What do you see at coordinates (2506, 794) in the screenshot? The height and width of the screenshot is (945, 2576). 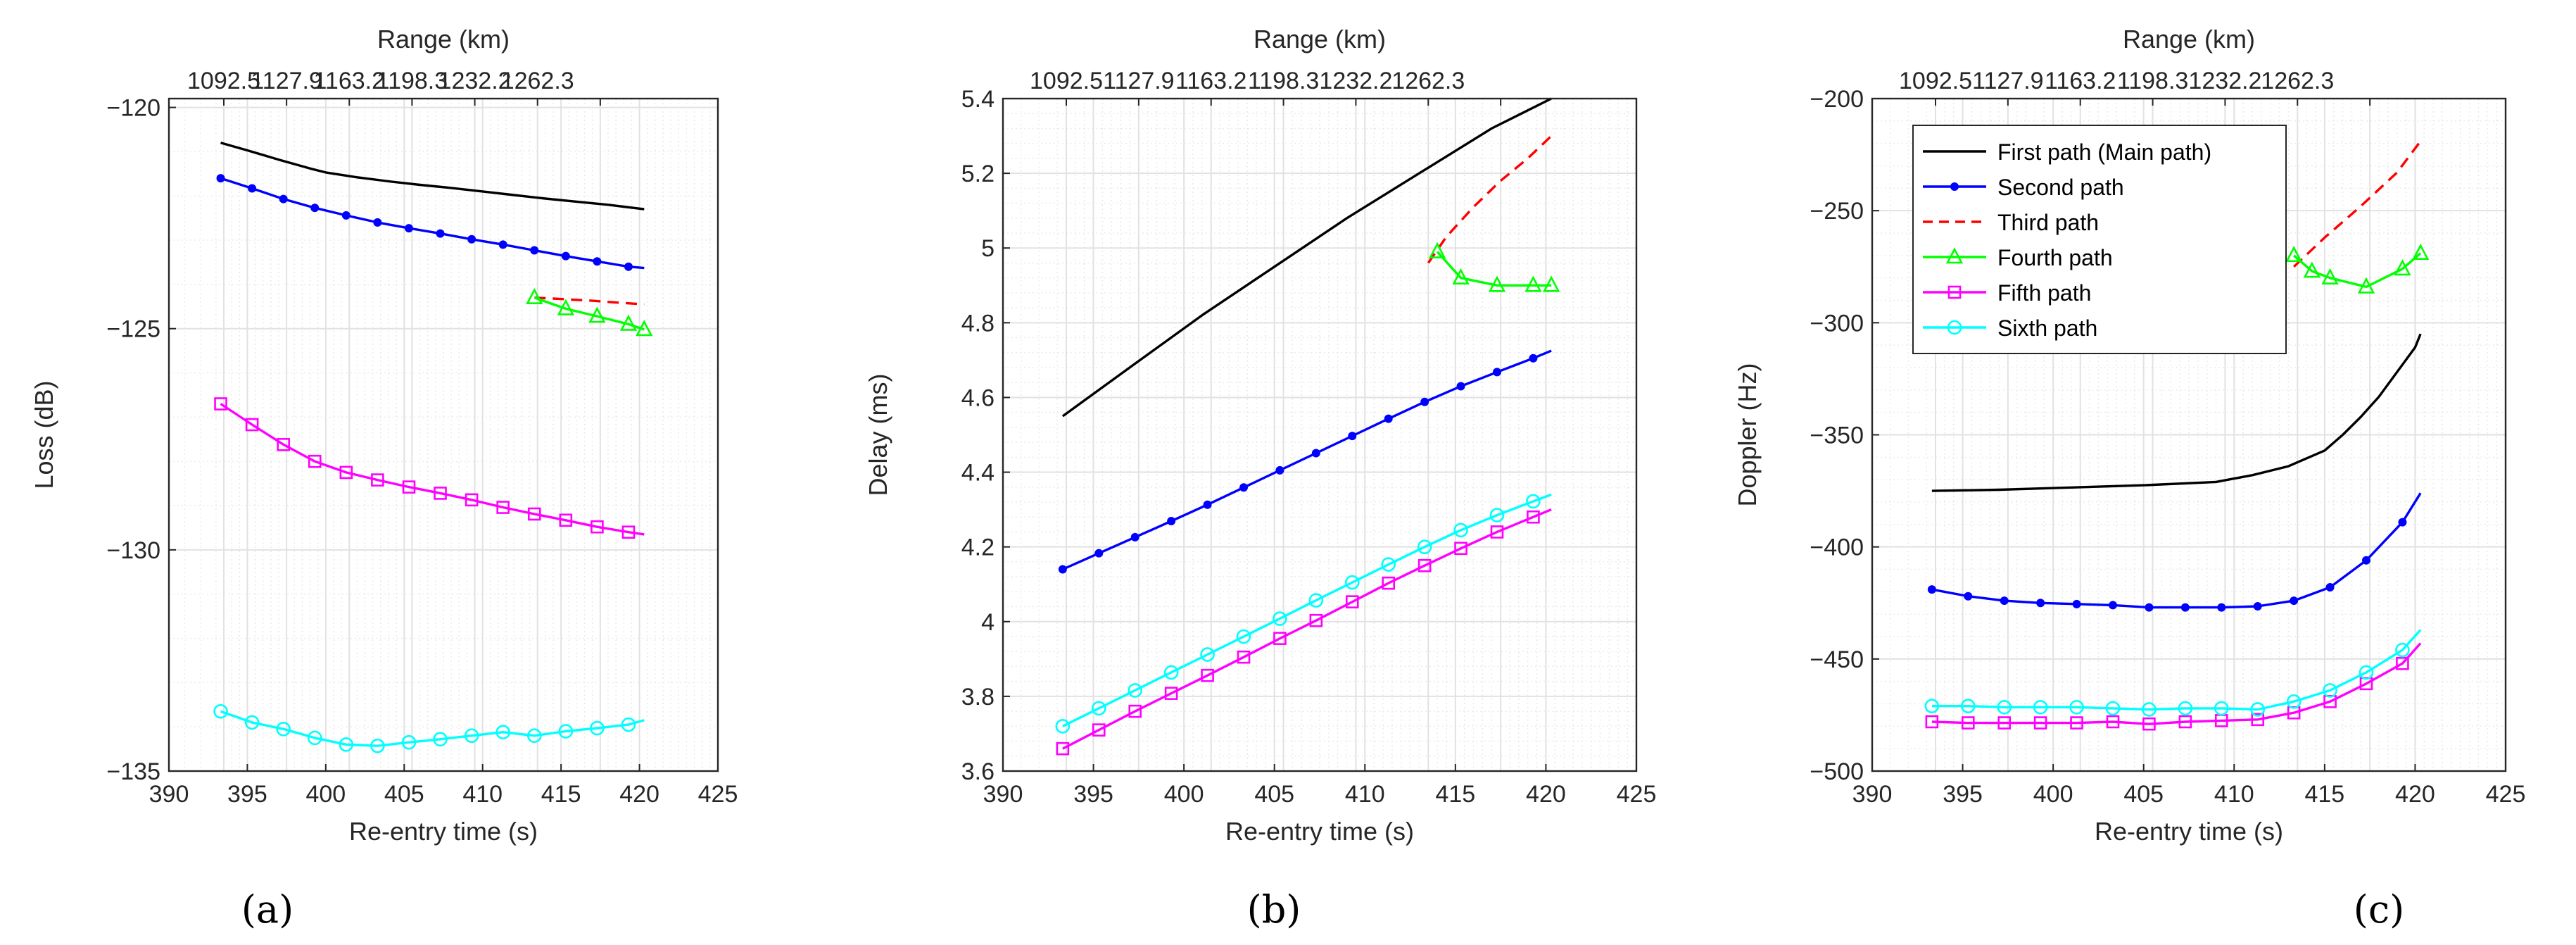 I see `x-tick-label: 425` at bounding box center [2506, 794].